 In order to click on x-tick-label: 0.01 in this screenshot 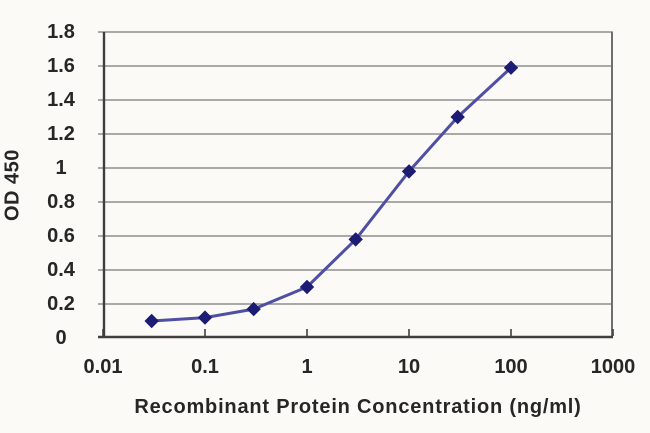, I will do `click(103, 367)`.